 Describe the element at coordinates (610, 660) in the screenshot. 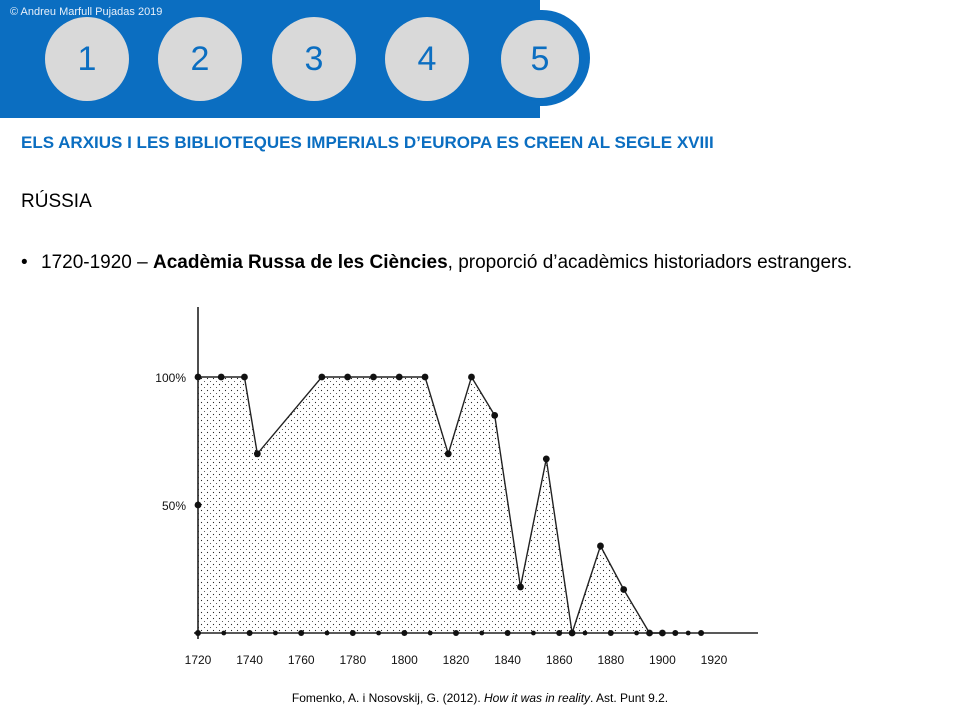

I see `x-tick-label: 1880` at that location.